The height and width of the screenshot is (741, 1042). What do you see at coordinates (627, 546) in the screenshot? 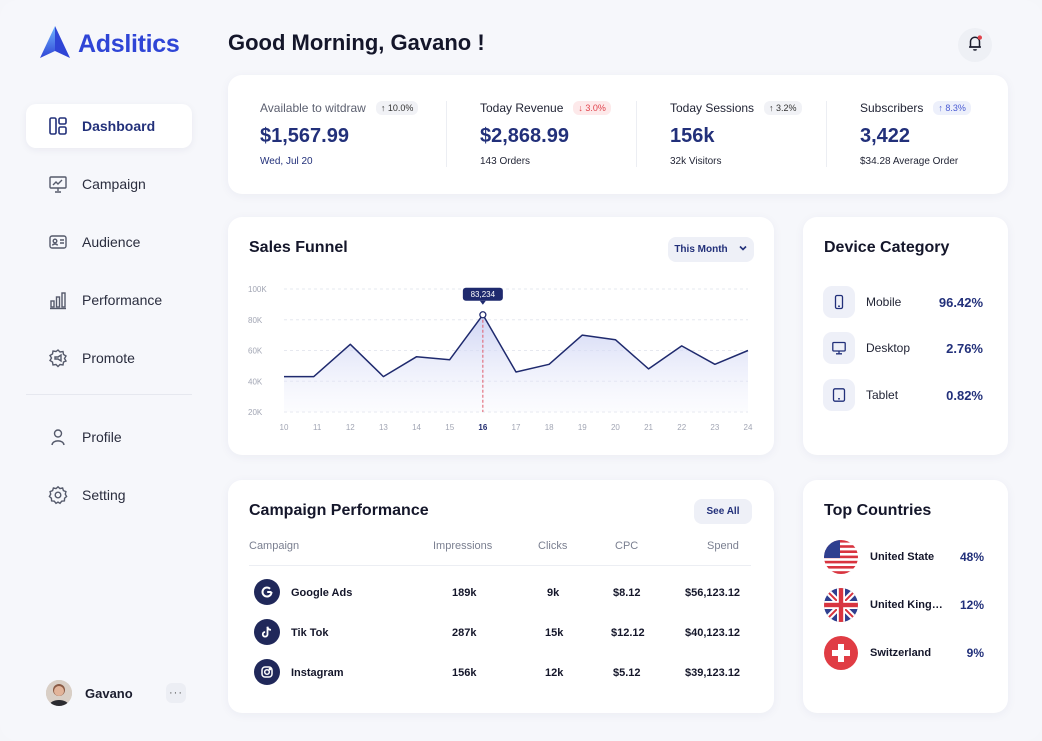
I see `column-header: CPC` at bounding box center [627, 546].